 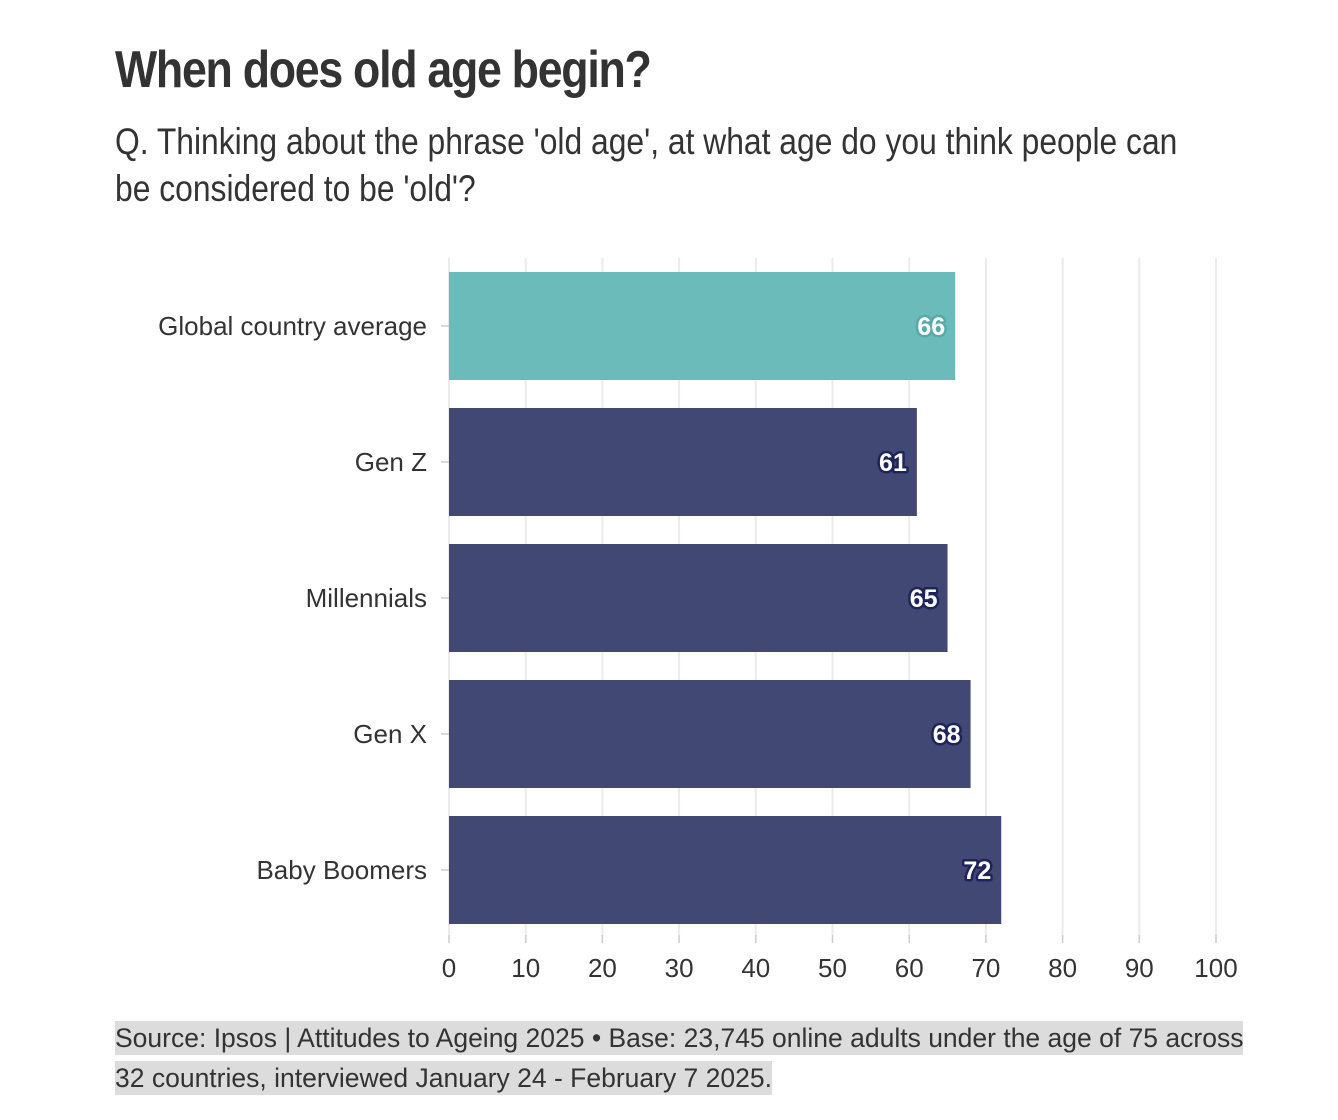 What do you see at coordinates (977, 871) in the screenshot?
I see `data-label: 72` at bounding box center [977, 871].